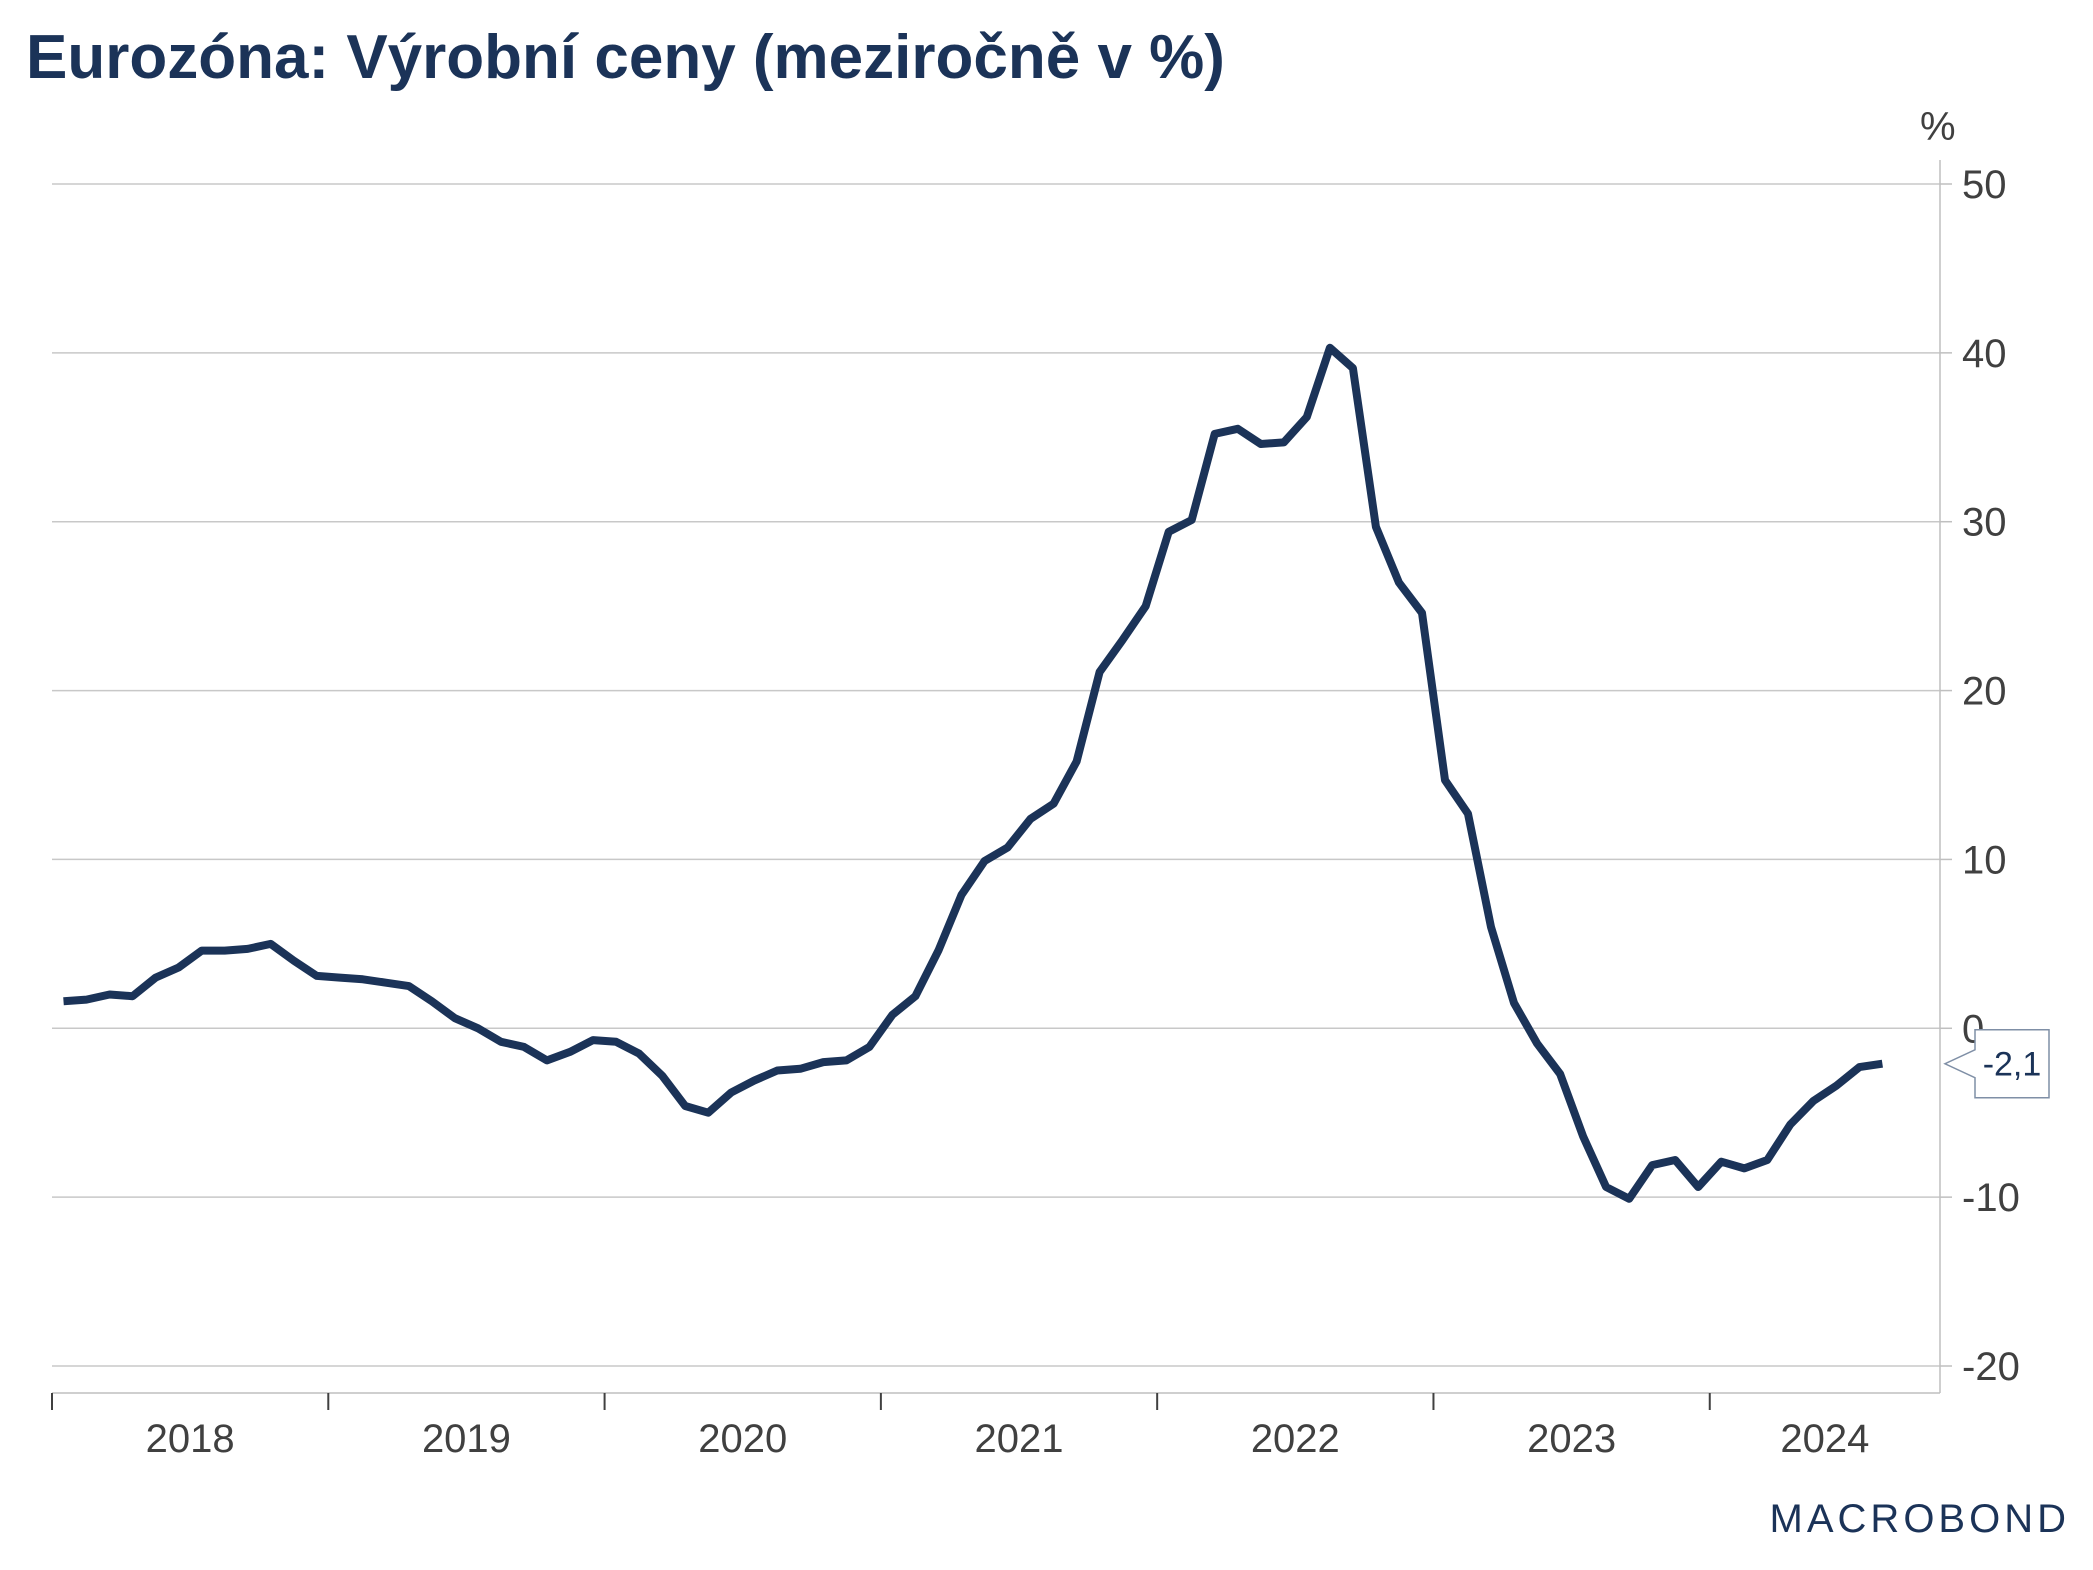 Image resolution: width=2093 pixels, height=1570 pixels. I want to click on x-tick-labels: 2018 2019 2020 2021 2022 2023 2024, so click(960, 1427).